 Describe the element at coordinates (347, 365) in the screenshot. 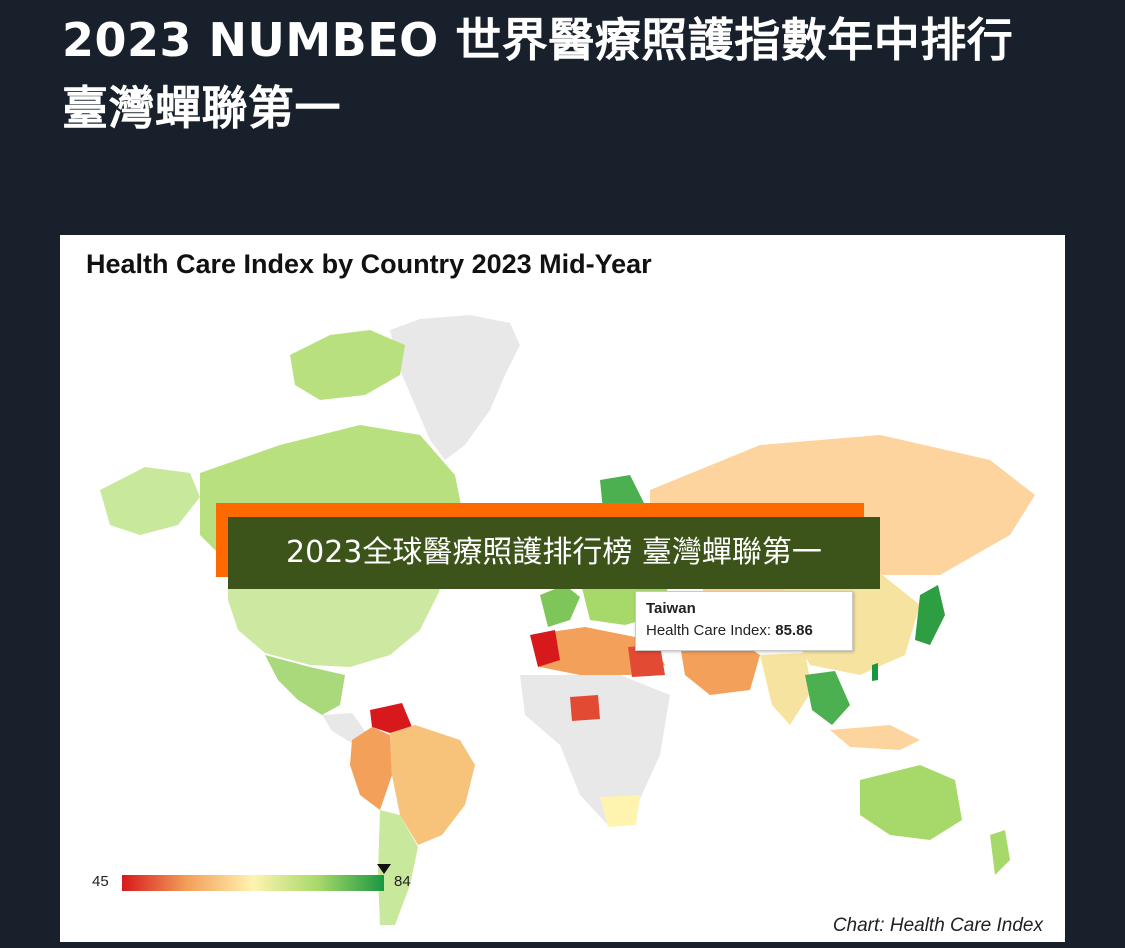

I see `canada-arctic-region` at that location.